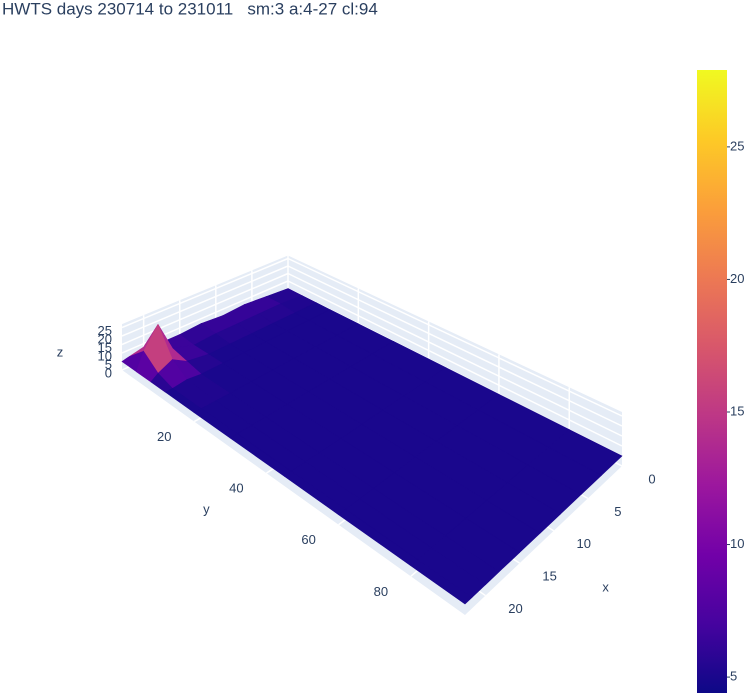 The image size is (745, 698). I want to click on z-axis-title: z, so click(60, 351).